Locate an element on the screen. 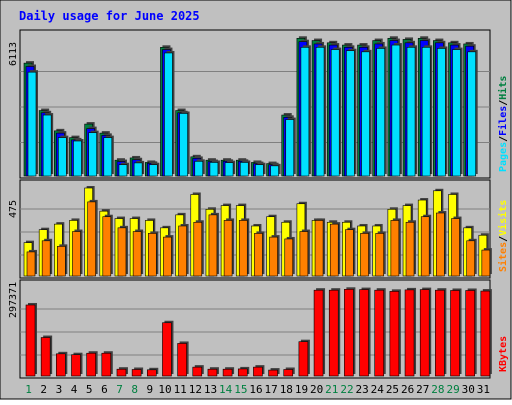  bar-pages-day-2-face is located at coordinates (47, 145).